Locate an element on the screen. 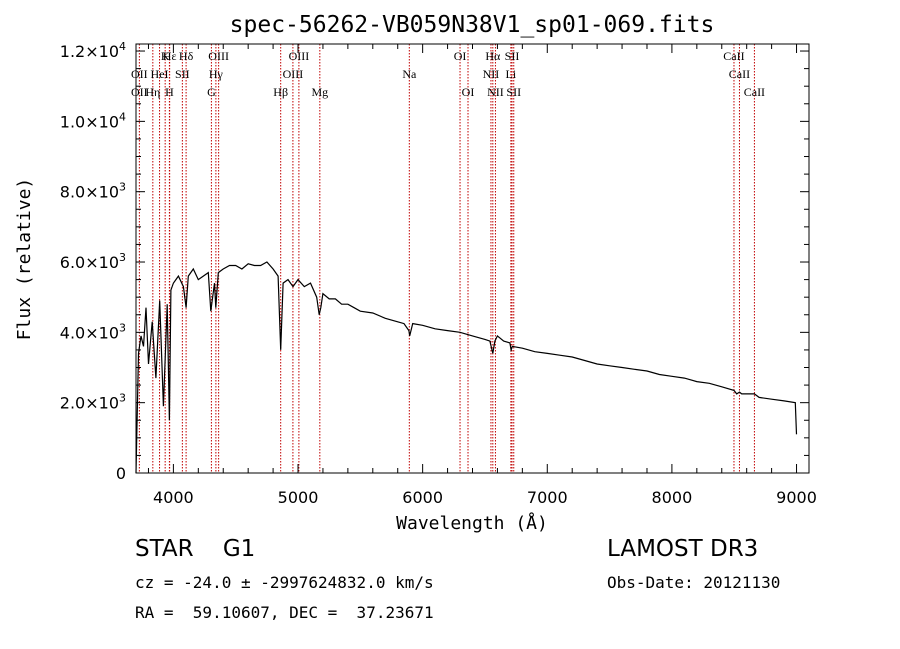 This screenshot has height=649, width=900. spectral-line-label: Hη is located at coordinates (152, 92).